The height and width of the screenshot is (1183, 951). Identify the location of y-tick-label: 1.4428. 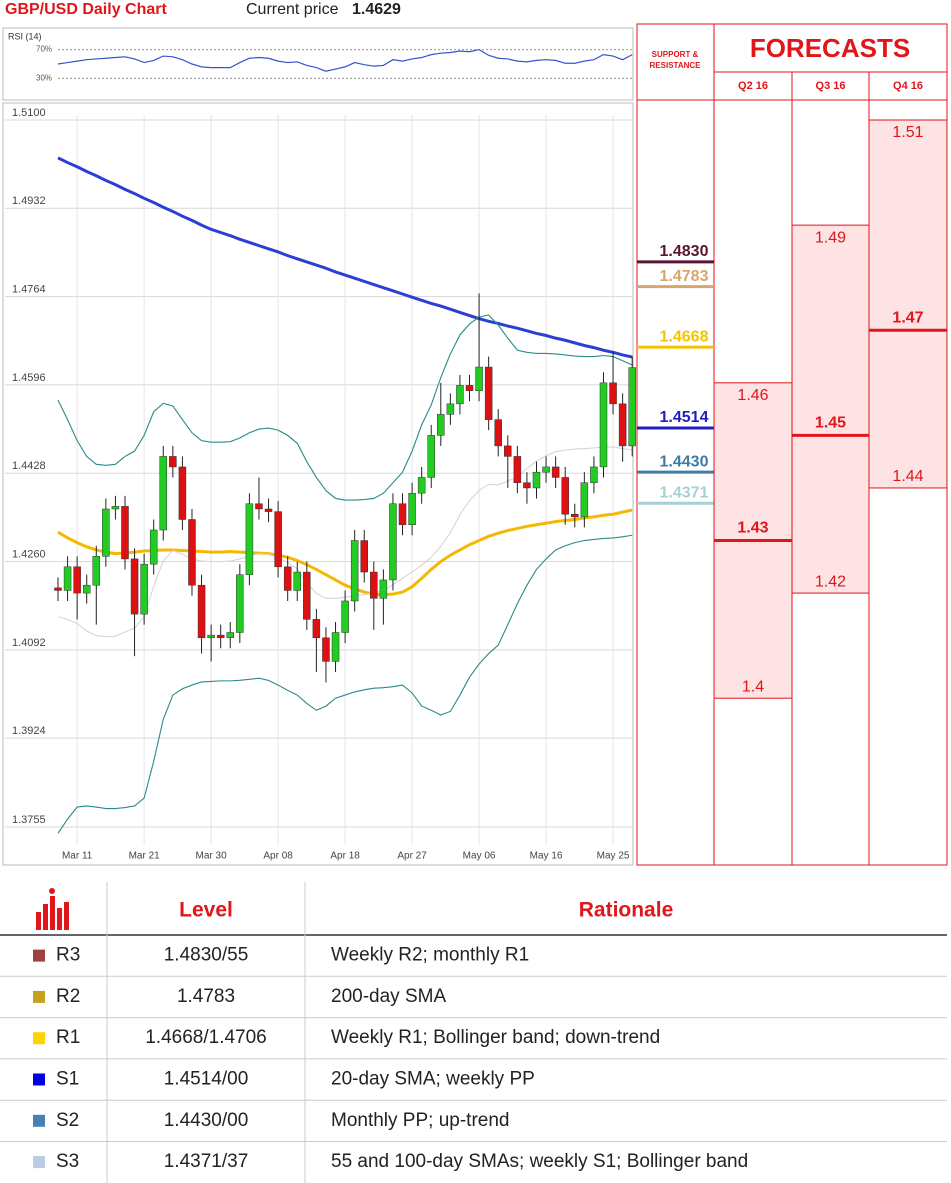
(29, 466).